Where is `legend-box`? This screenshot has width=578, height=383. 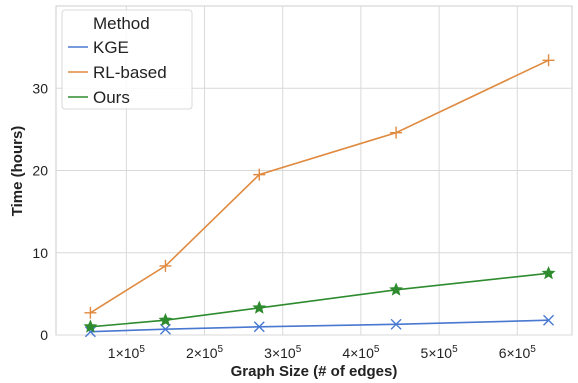 legend-box is located at coordinates (127, 59).